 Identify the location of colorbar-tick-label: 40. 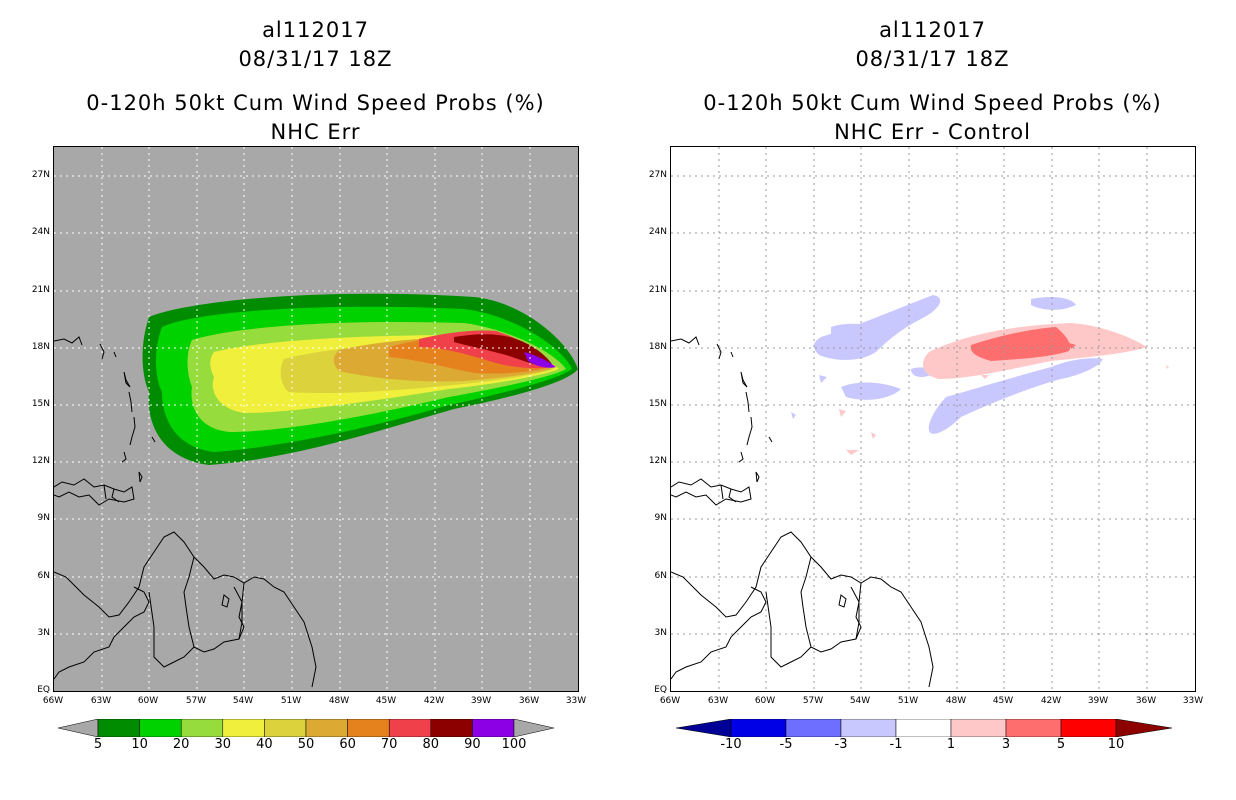
(264, 744).